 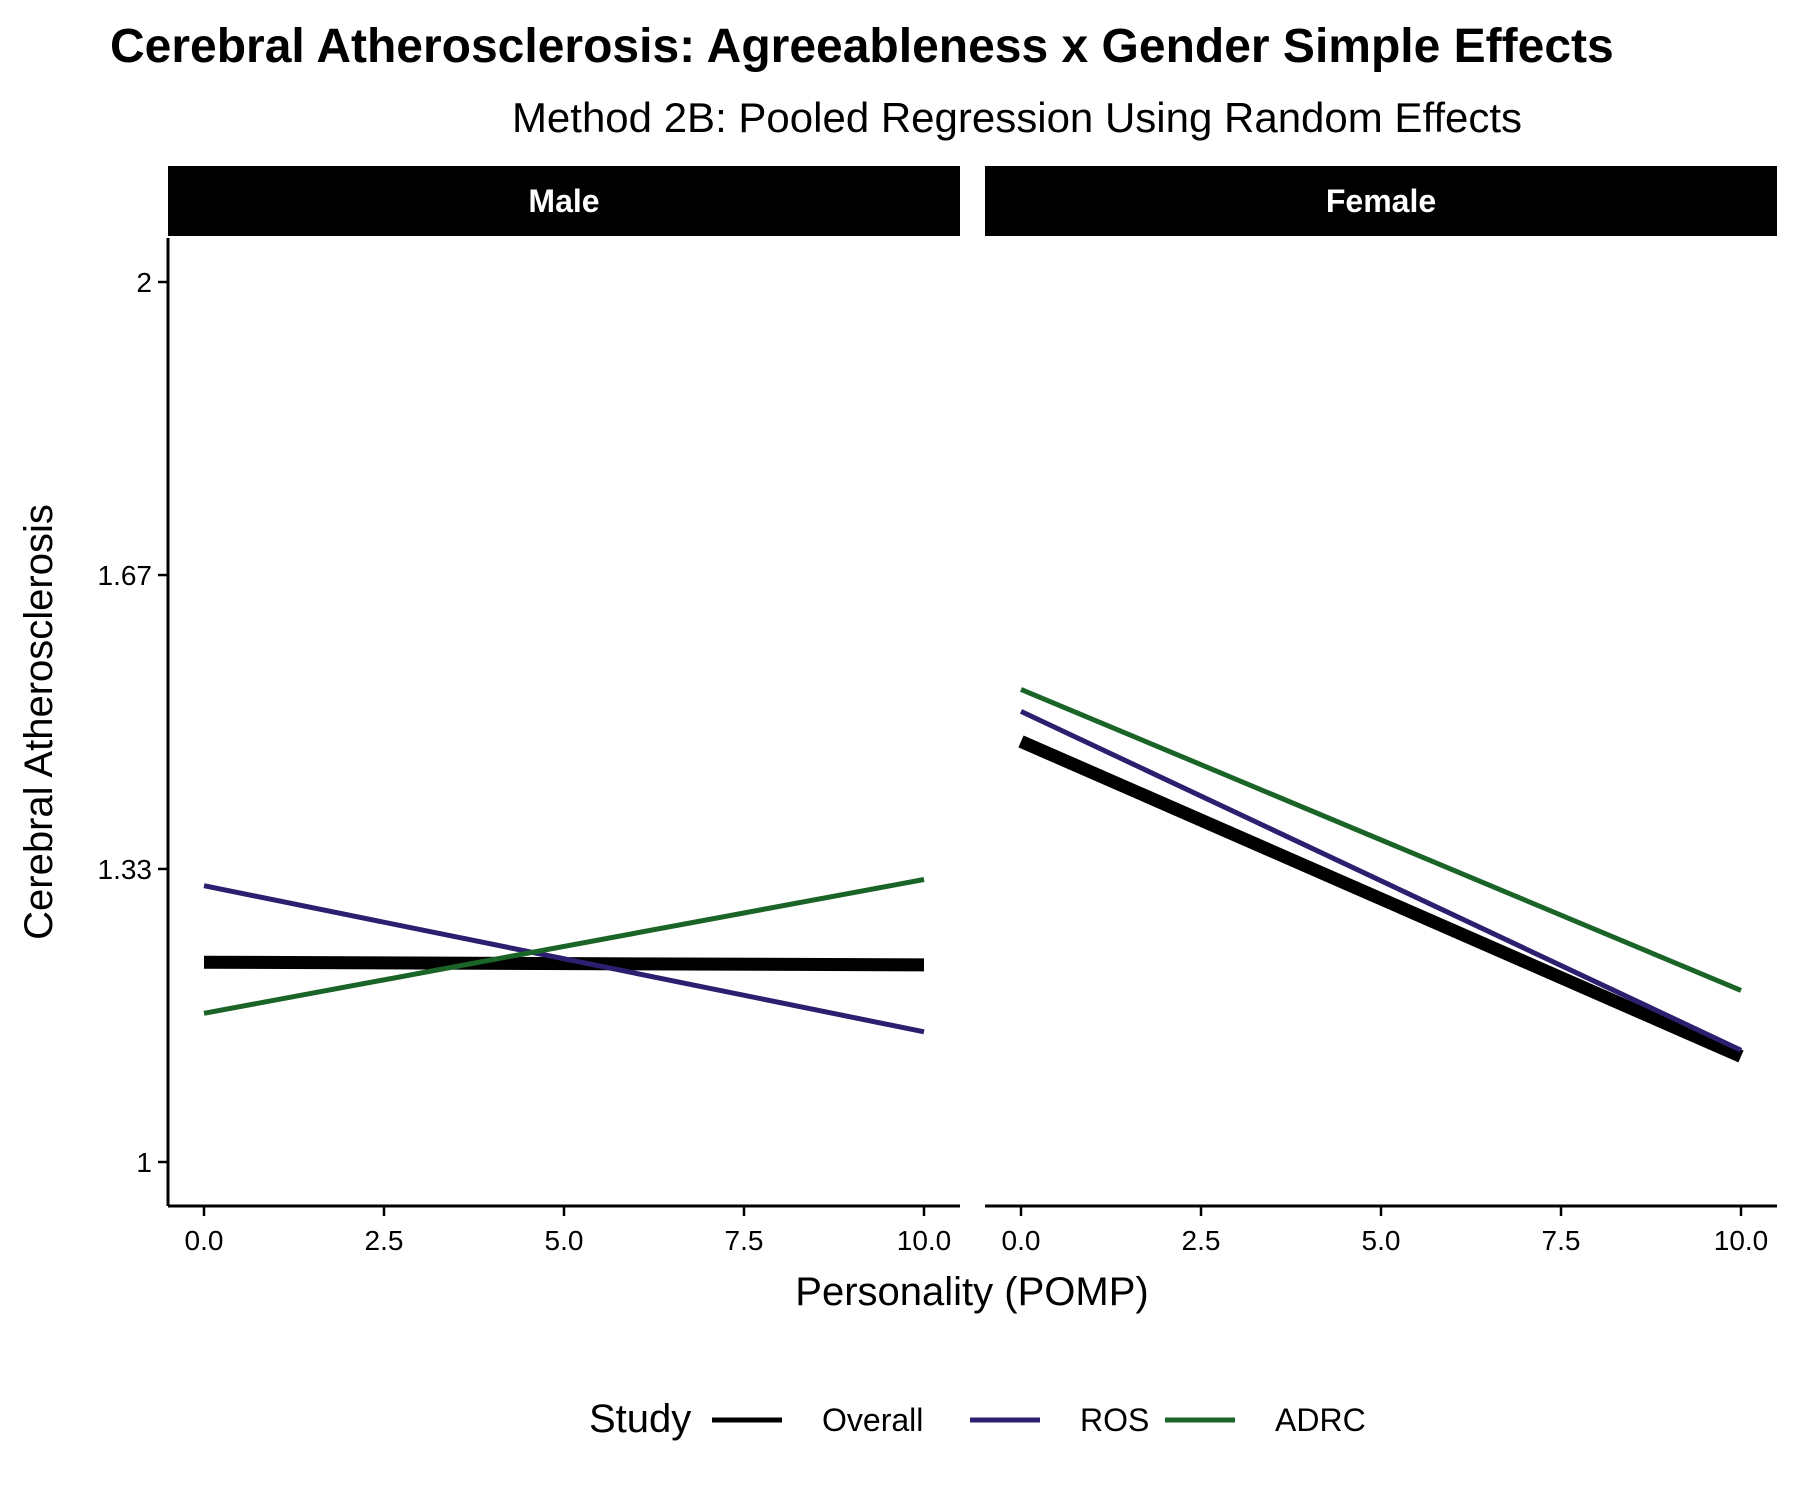 What do you see at coordinates (1114, 1420) in the screenshot?
I see `legend-label-ros: ROS` at bounding box center [1114, 1420].